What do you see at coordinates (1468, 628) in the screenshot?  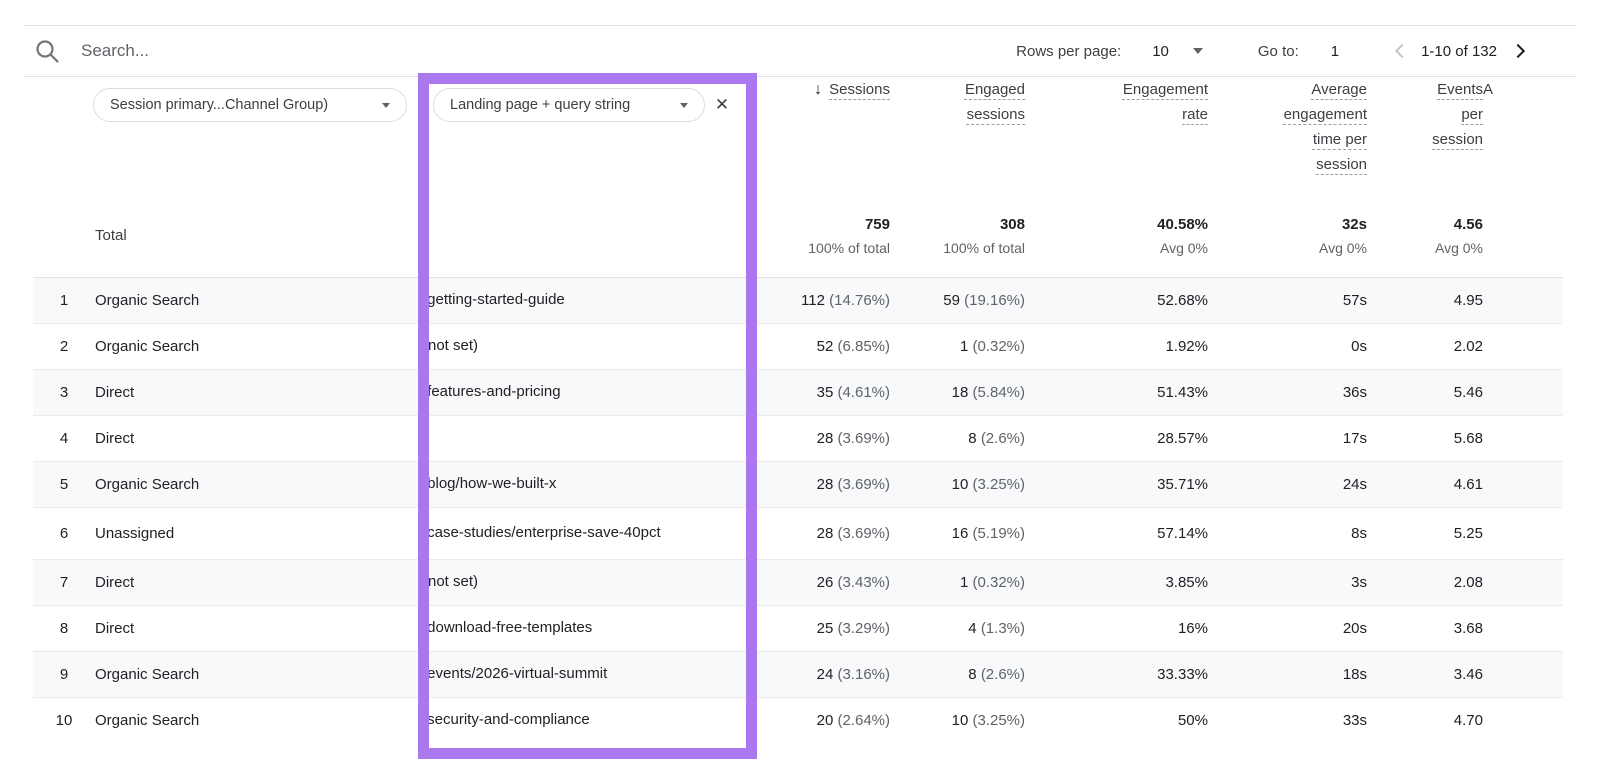 I see `events-per-session-cell: 3.68` at bounding box center [1468, 628].